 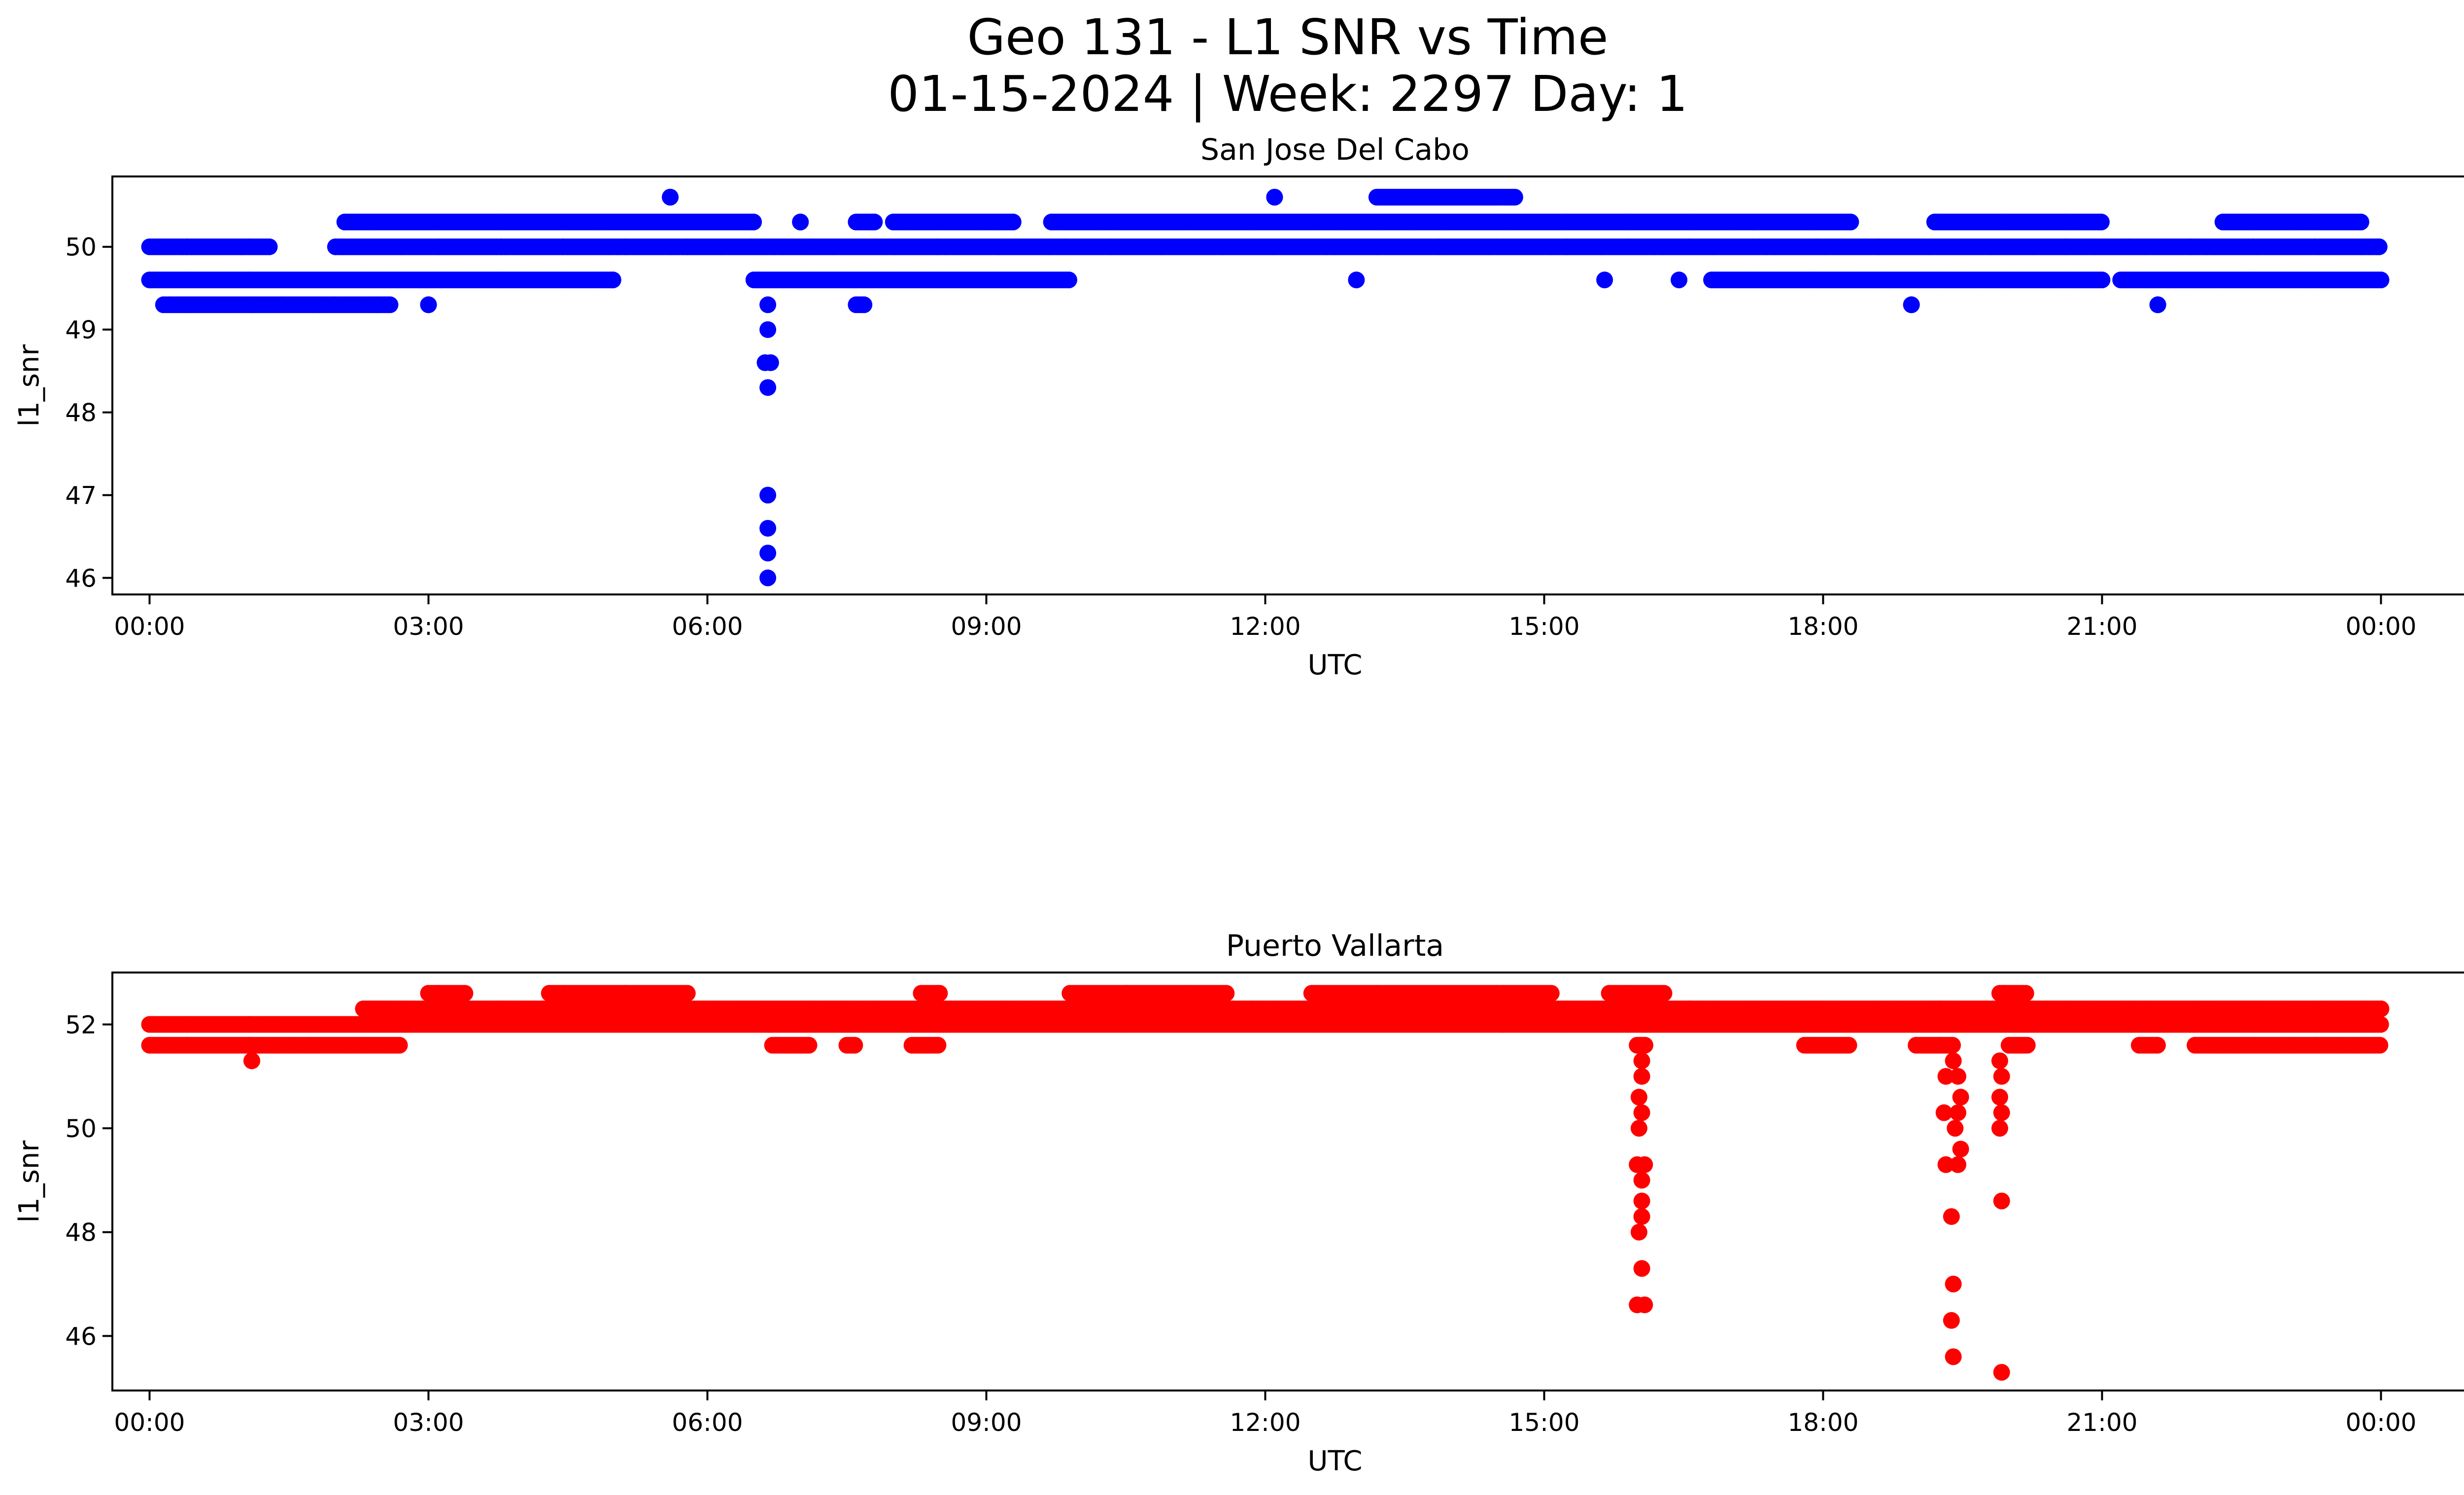 I want to click on figure-title-line1: Geo 131 - L1 SNR vs Time, so click(x=1287, y=37).